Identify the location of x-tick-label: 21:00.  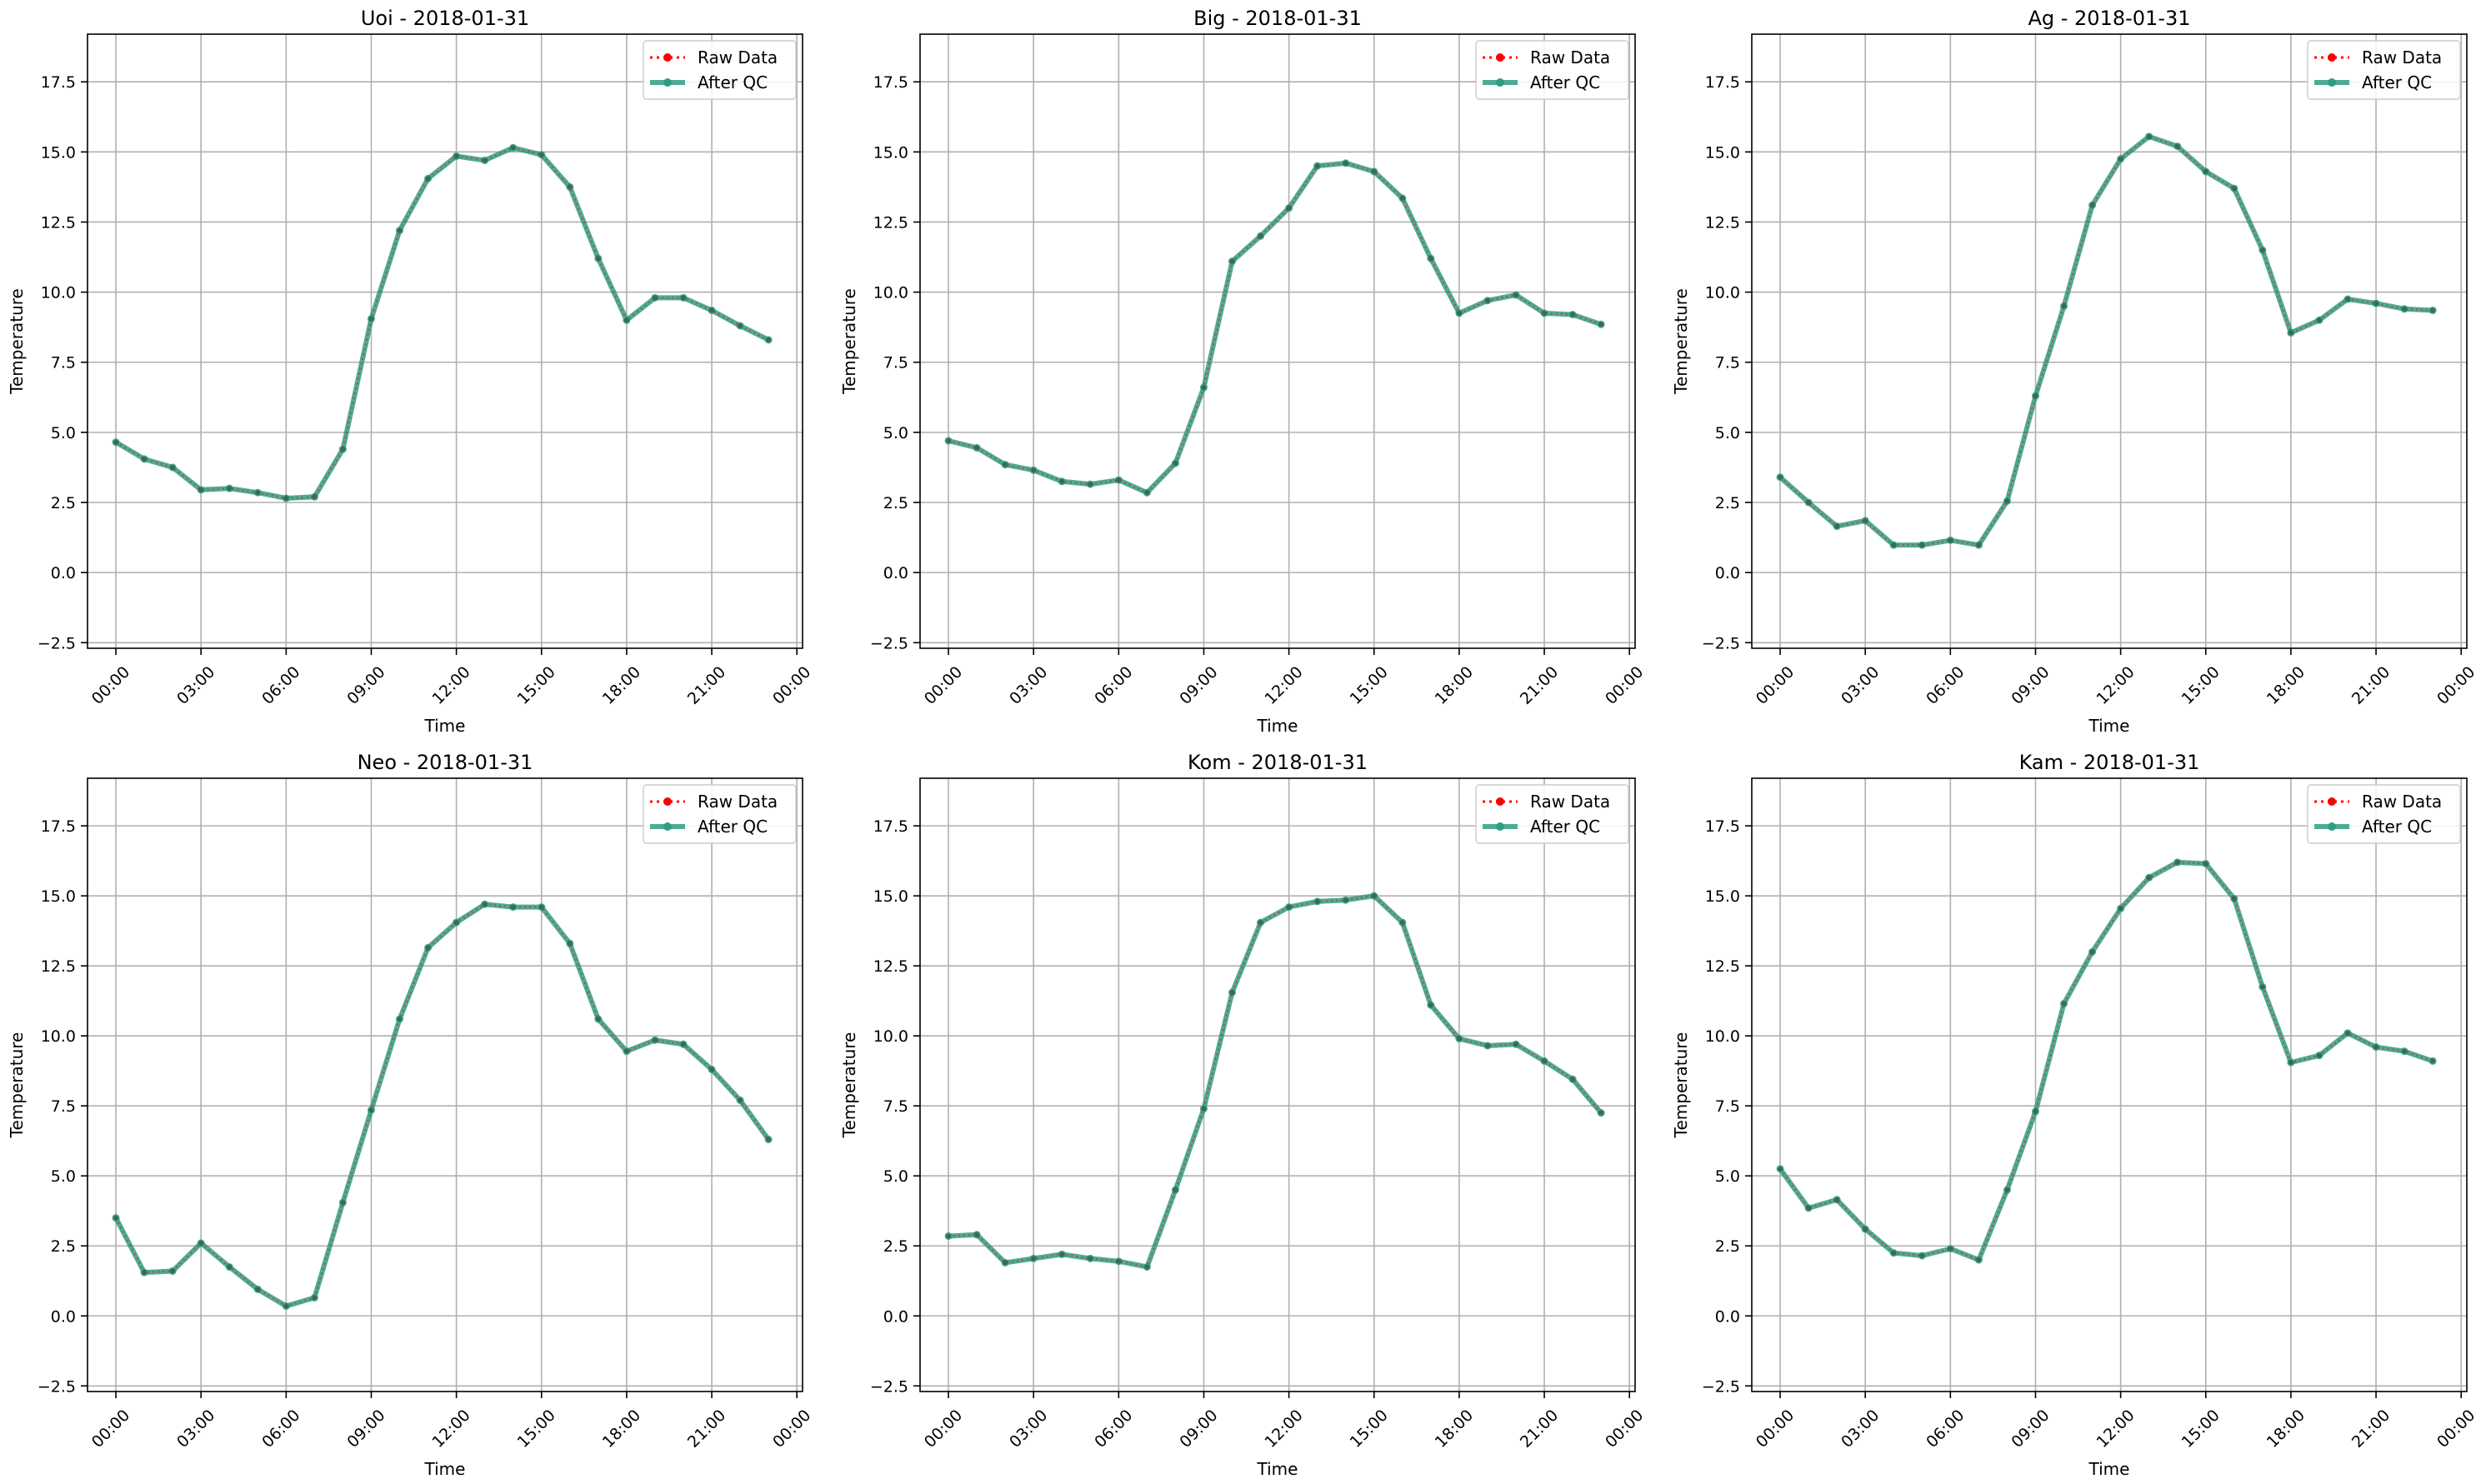
(706, 685).